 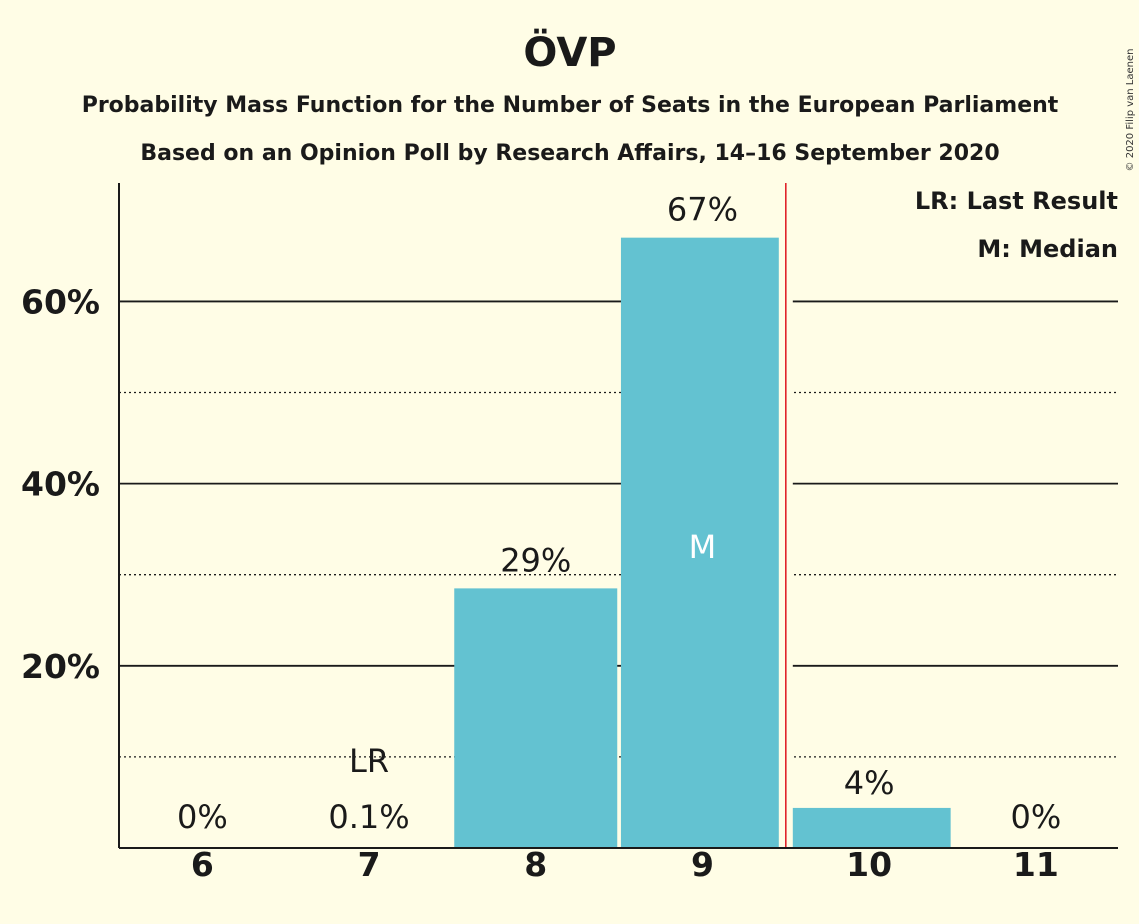 What do you see at coordinates (535, 864) in the screenshot?
I see `x-tick-label: 8` at bounding box center [535, 864].